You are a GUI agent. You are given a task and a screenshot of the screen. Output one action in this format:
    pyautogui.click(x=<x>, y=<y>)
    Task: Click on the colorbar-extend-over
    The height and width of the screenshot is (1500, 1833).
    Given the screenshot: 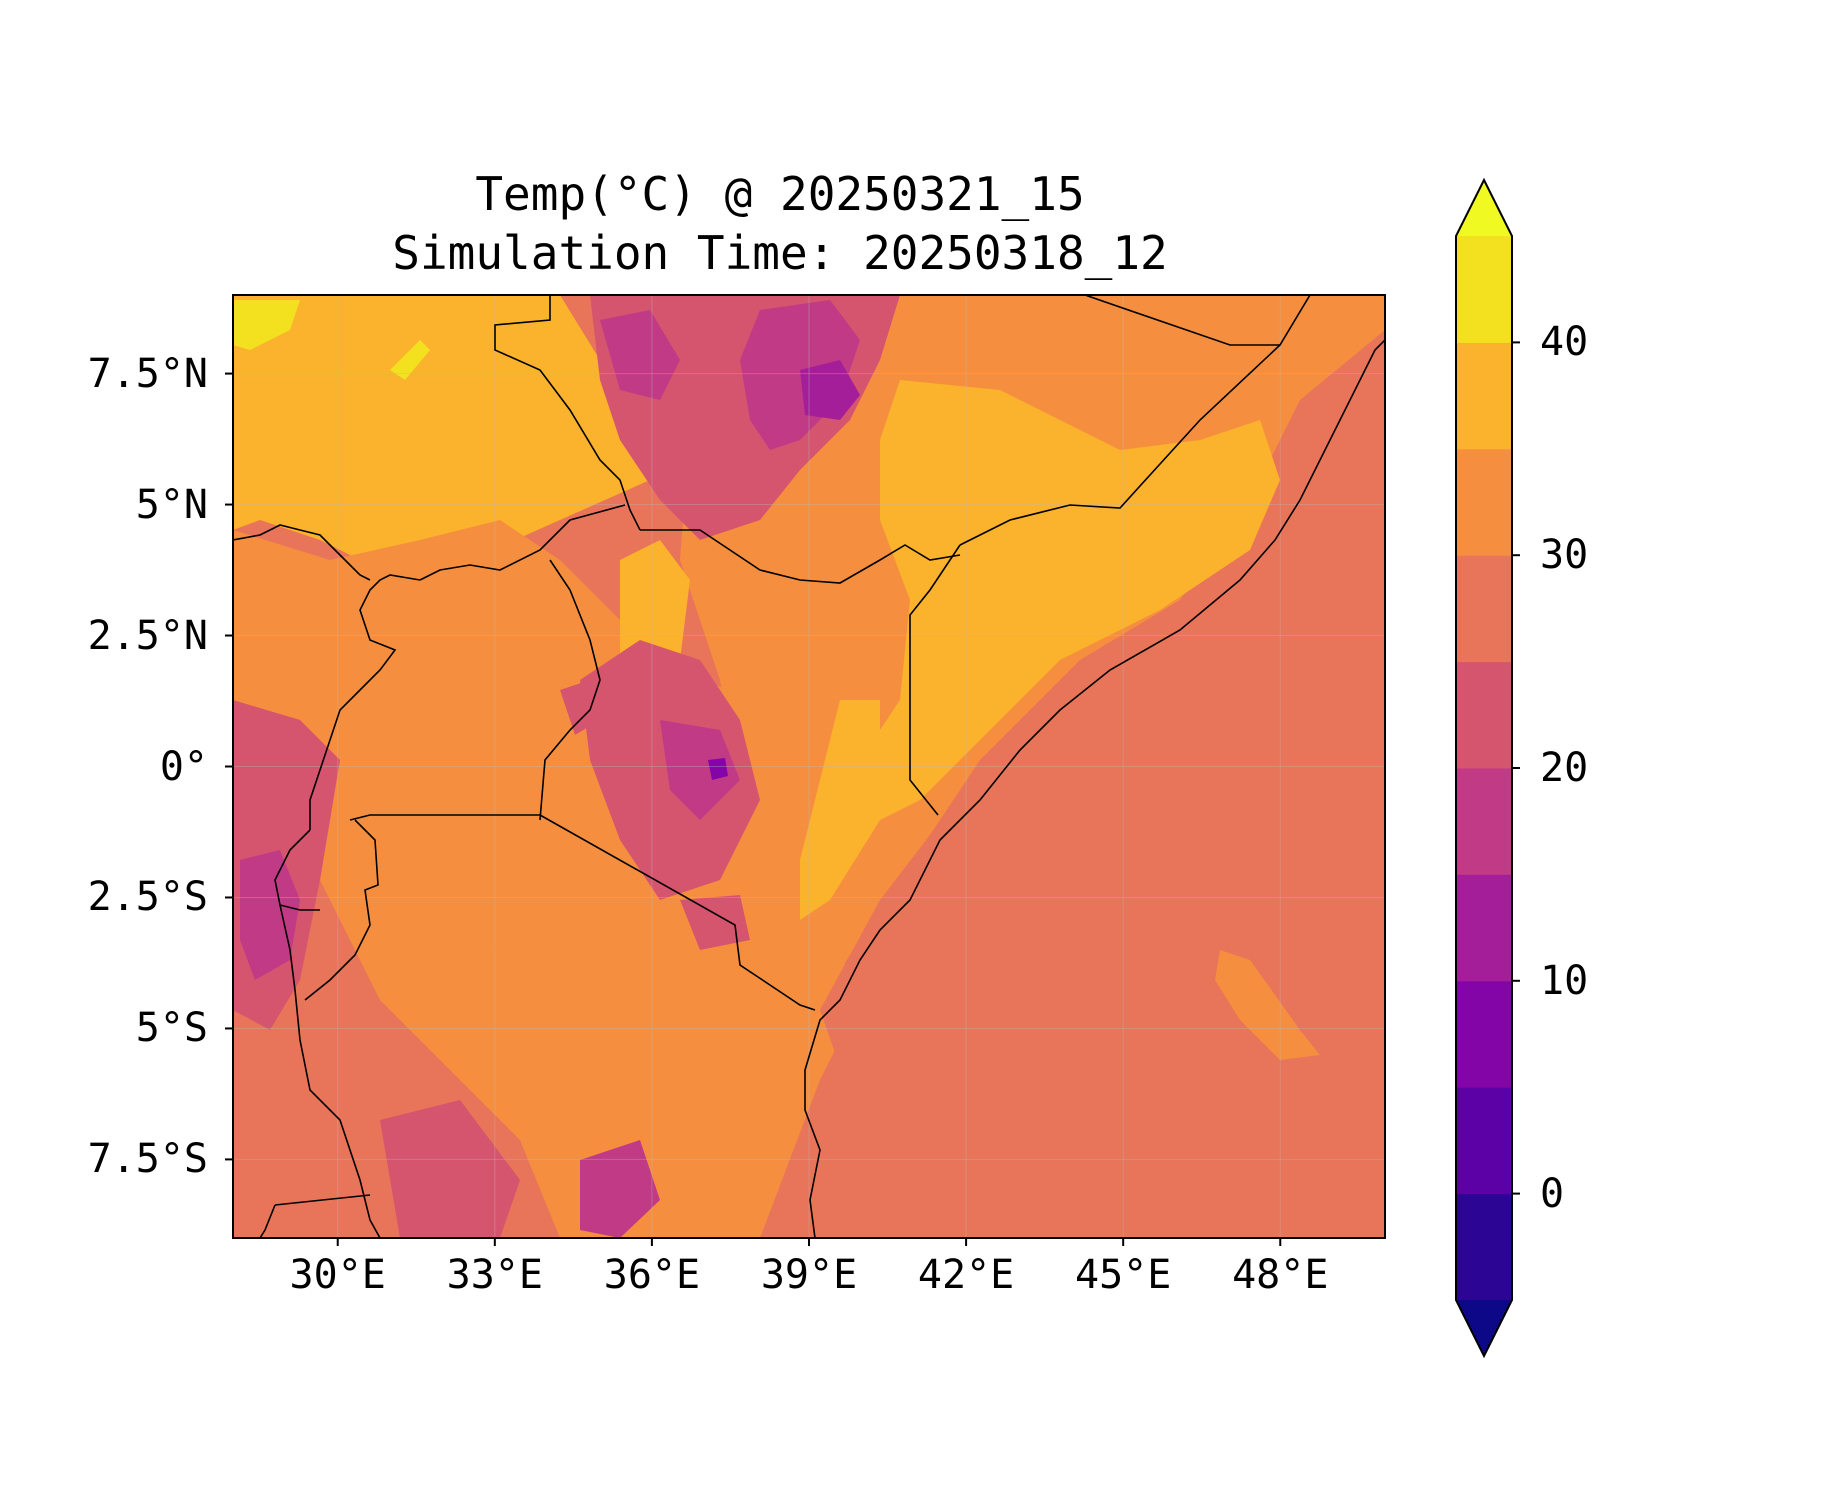 What is the action you would take?
    pyautogui.click(x=1484, y=208)
    